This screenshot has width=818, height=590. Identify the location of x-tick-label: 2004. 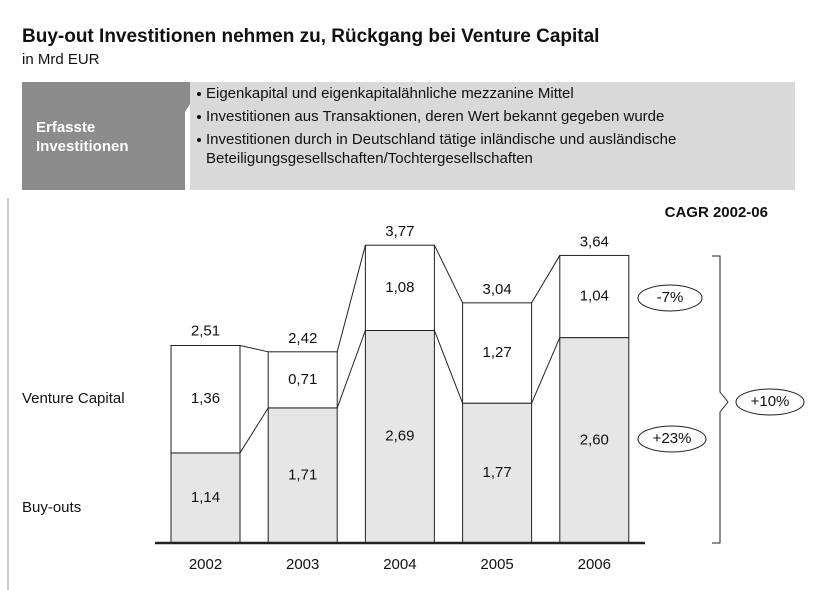
(399, 564).